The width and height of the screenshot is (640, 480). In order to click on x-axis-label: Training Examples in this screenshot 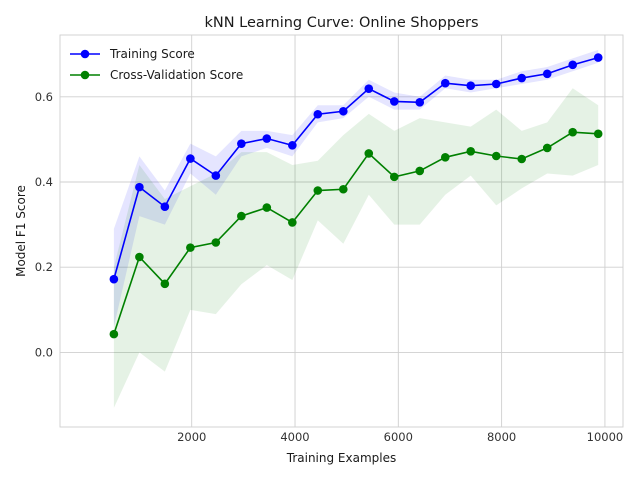, I will do `click(341, 458)`.